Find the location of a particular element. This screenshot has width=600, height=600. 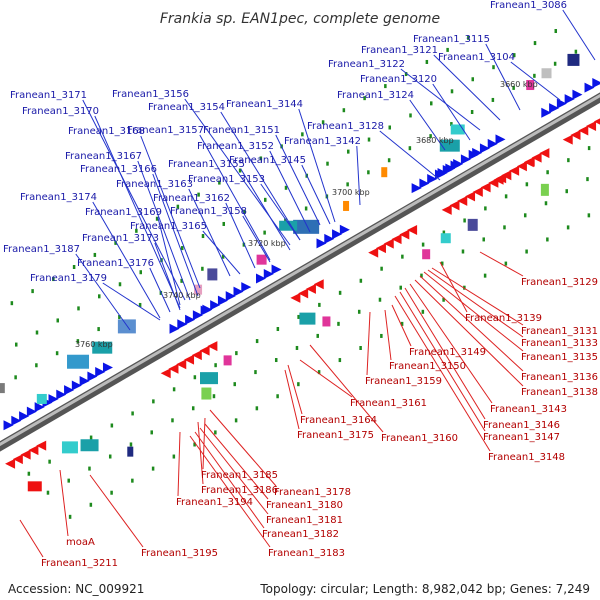

reverse-gene-label: Franean1_3161 is located at coordinates (388, 403).